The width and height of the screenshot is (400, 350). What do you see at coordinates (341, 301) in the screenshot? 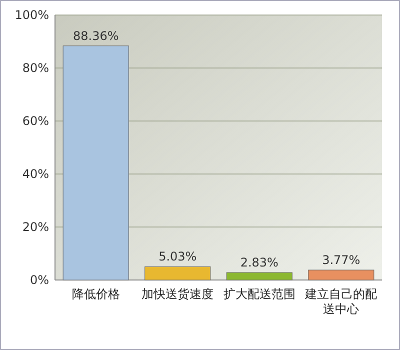
I see `x-tick-label: 建立自己的配送中心` at bounding box center [341, 301].